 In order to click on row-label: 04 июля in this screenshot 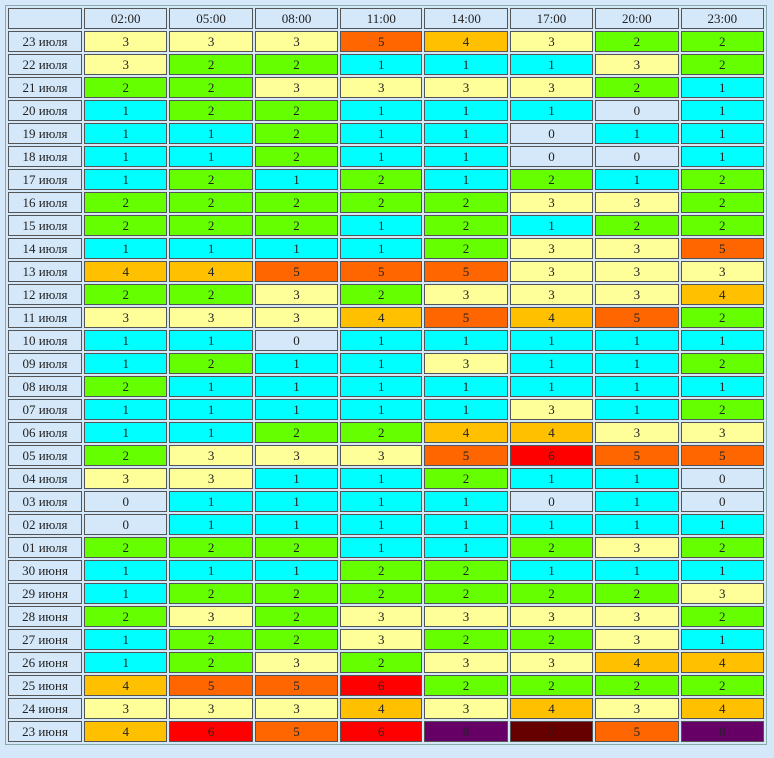, I will do `click(45, 478)`.